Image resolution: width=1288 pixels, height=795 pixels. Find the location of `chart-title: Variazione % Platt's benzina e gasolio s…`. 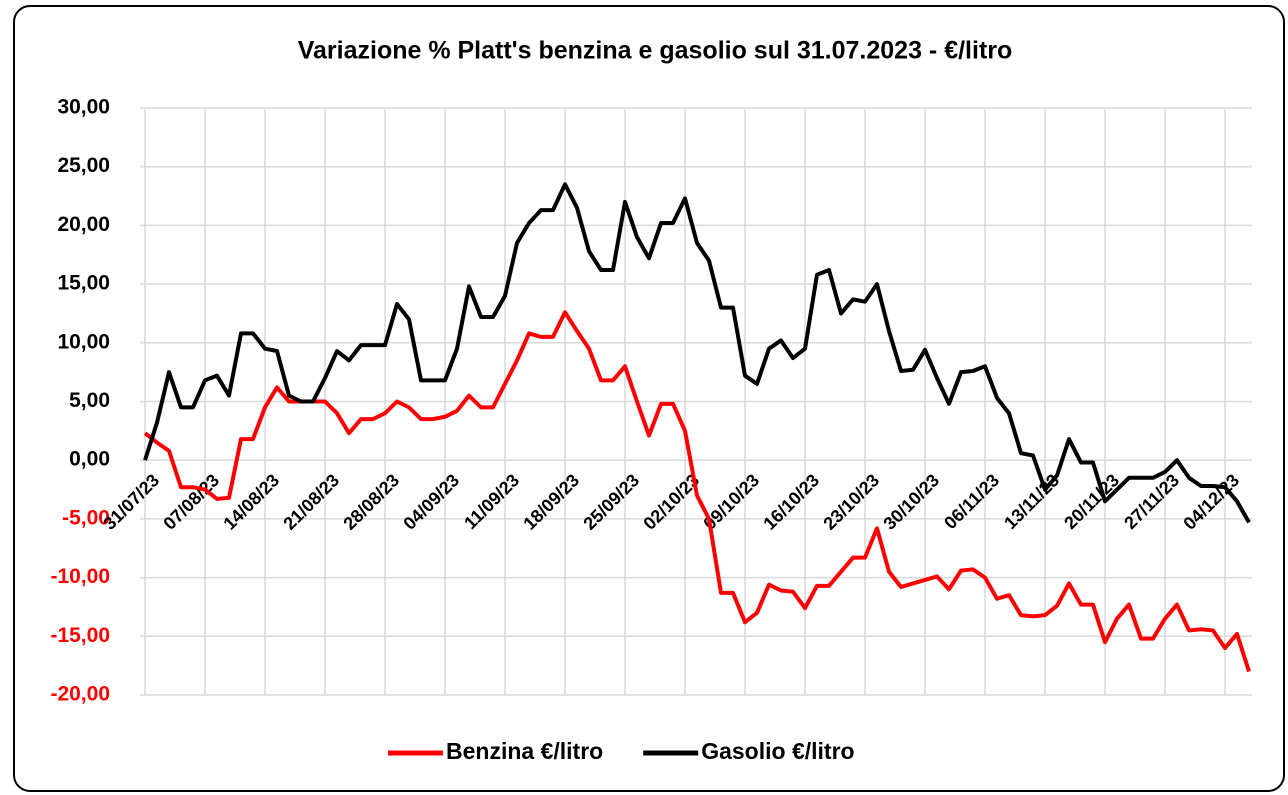

chart-title: Variazione % Platt's benzina e gasolio s… is located at coordinates (655, 51).